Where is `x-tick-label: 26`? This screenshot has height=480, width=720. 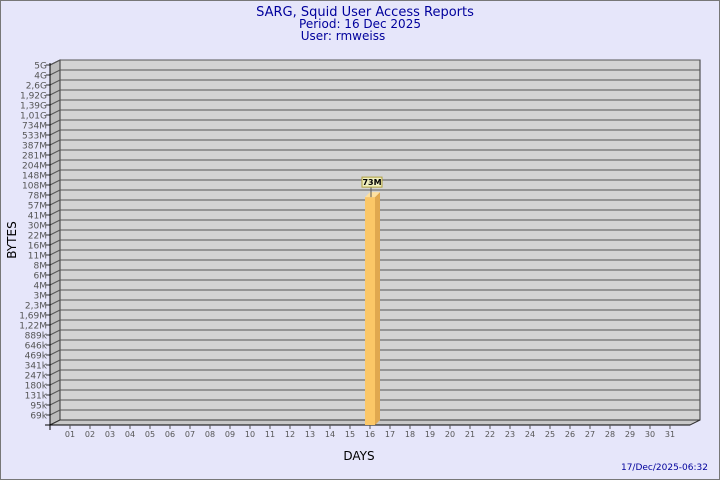
x-tick-label: 26 is located at coordinates (570, 434).